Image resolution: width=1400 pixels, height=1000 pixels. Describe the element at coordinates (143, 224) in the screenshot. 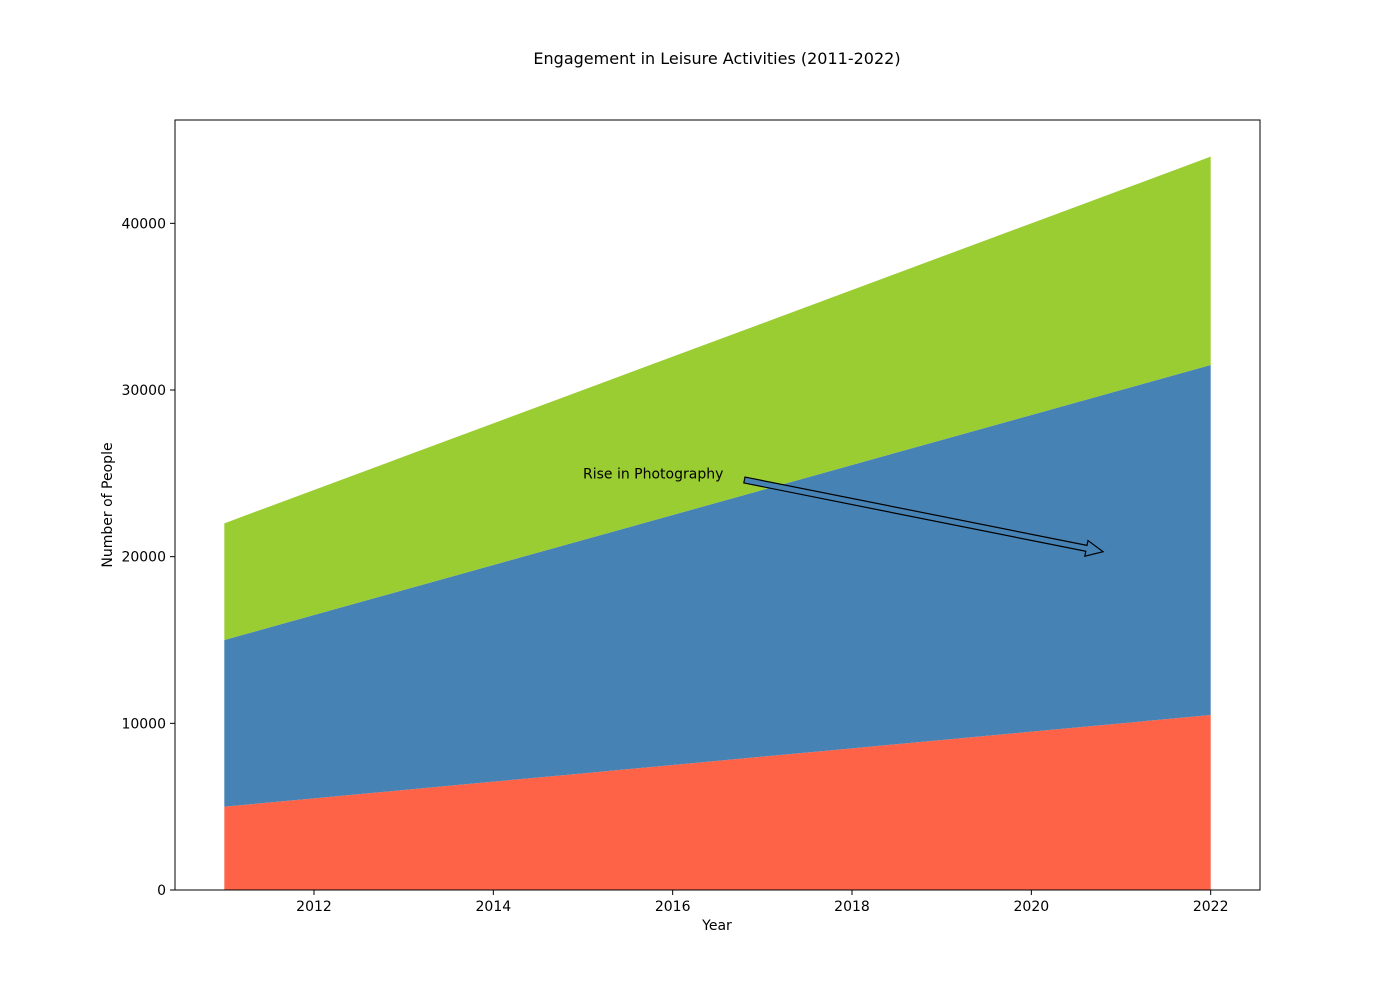

I see `y-tick-label: 40000` at that location.